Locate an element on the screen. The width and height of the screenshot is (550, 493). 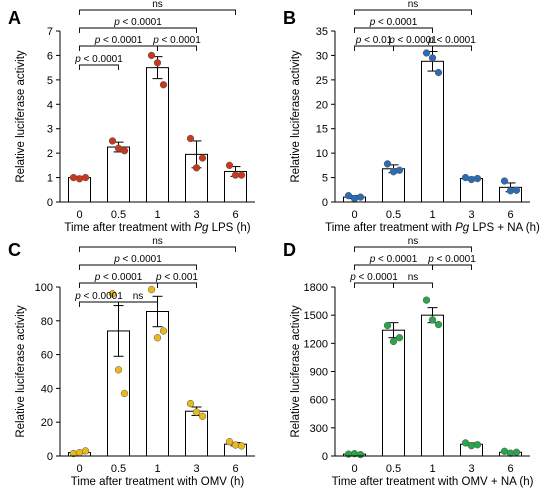
y-tick-label: 1500 is located at coordinates (316, 316).